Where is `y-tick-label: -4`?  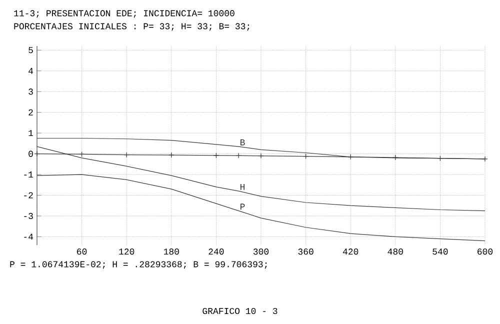
y-tick-label: -4 is located at coordinates (29, 237).